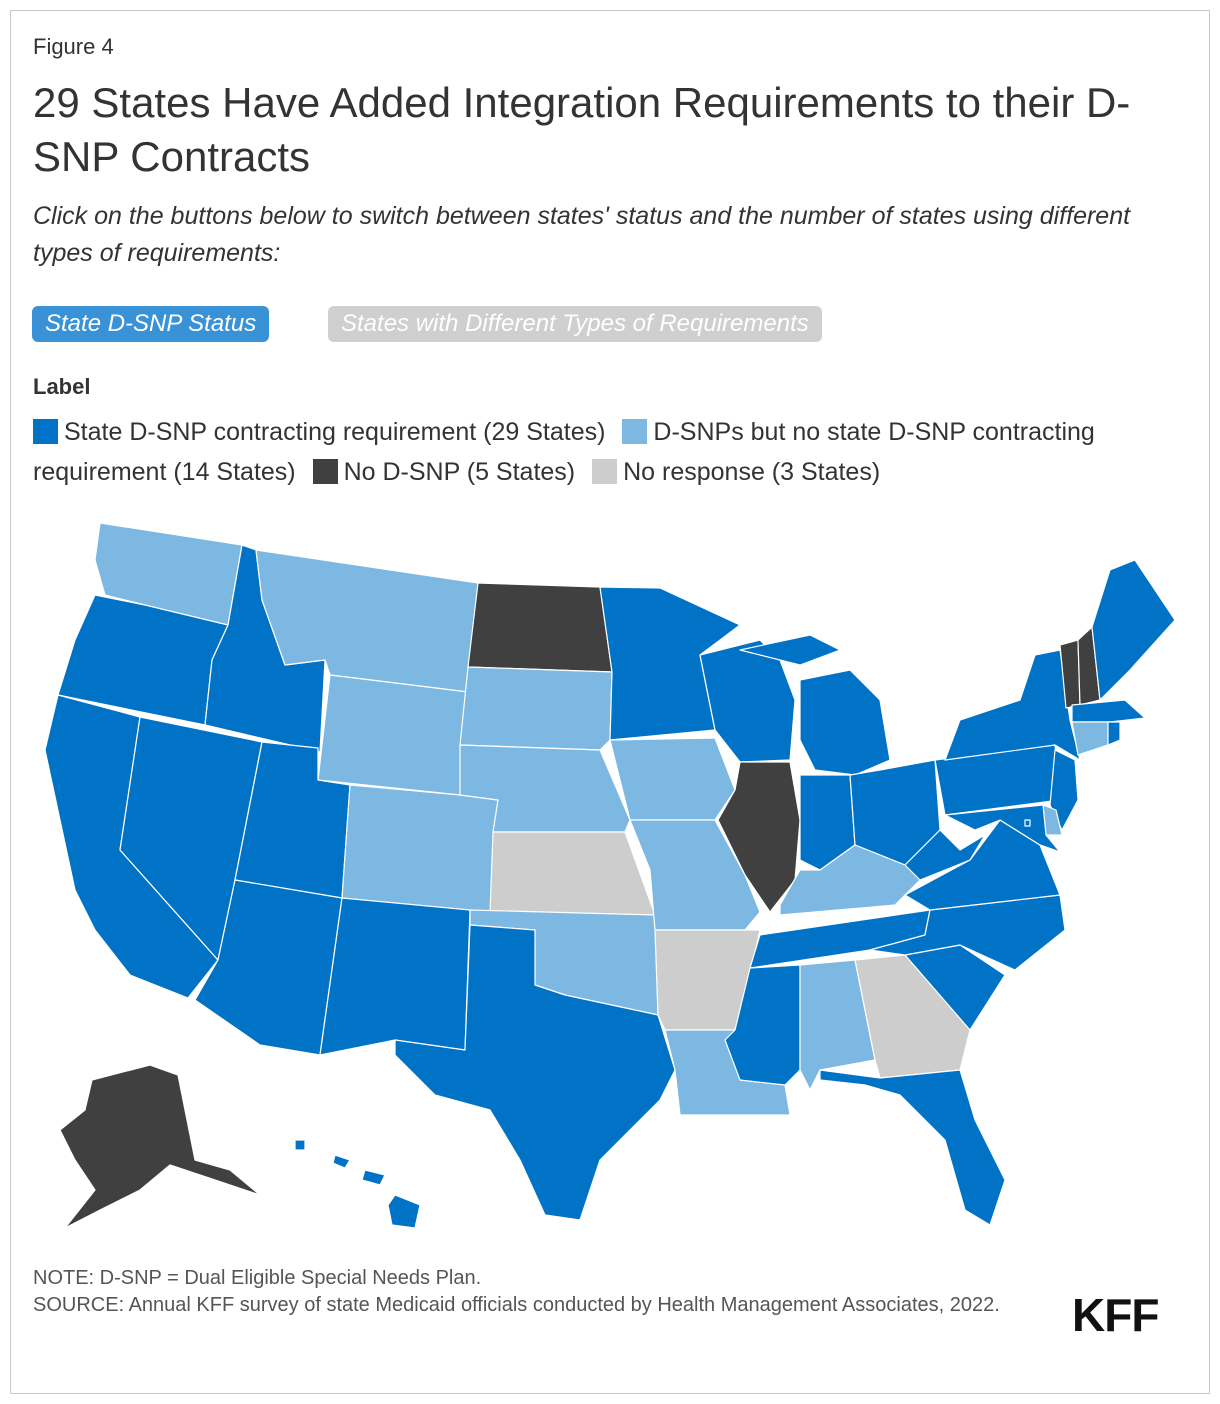 Image resolution: width=1220 pixels, height=1404 pixels. I want to click on legend-item-no-dsnp: No D-SNP (5 States), so click(444, 472).